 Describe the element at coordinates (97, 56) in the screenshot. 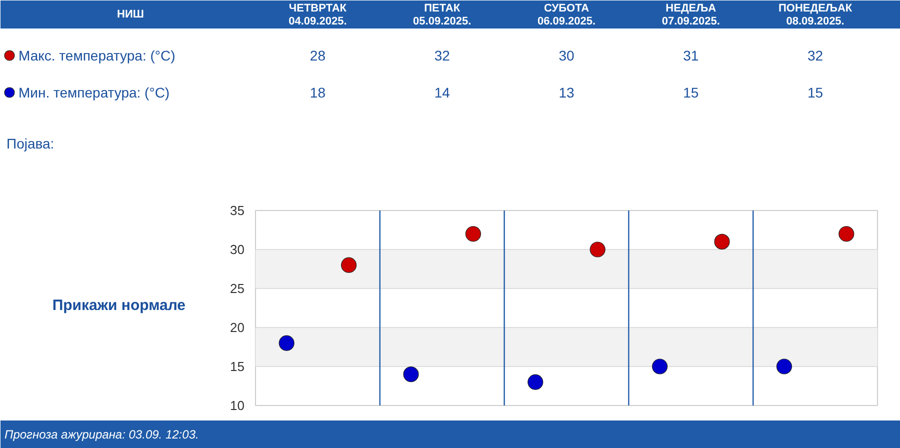

I see `legend-label: Макс. температура: (°C)` at that location.